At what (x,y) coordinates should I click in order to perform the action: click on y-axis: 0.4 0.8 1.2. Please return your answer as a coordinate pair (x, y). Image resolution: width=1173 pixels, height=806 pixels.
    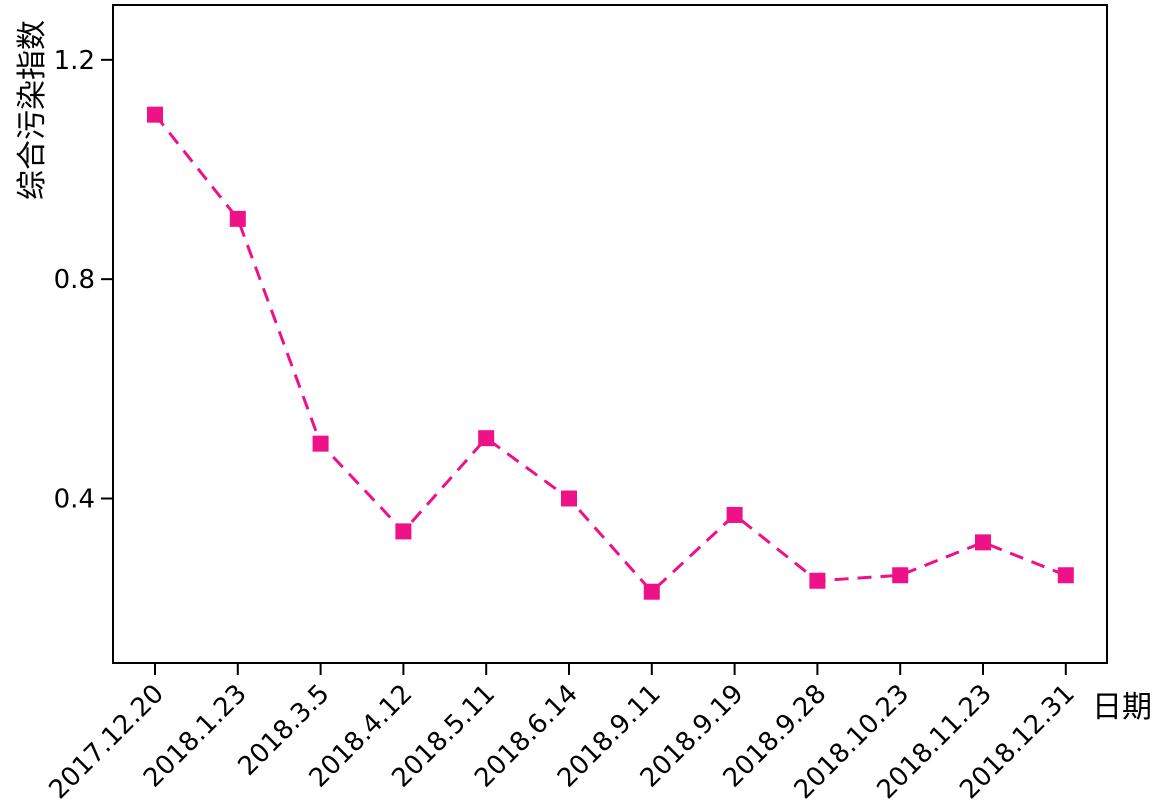
    Looking at the image, I should click on (83, 280).